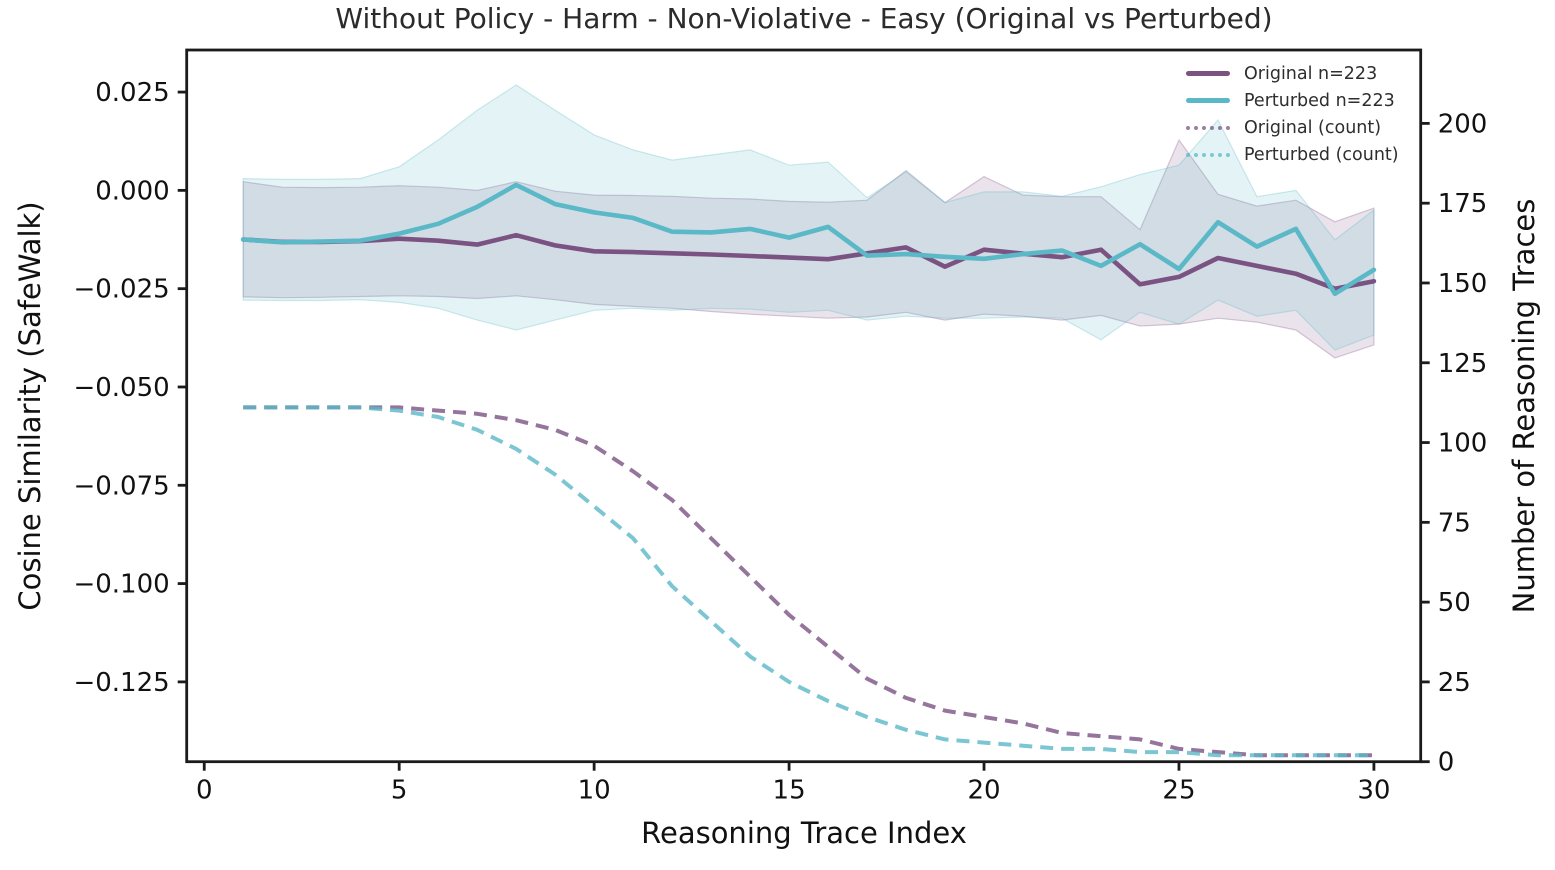 The width and height of the screenshot is (1555, 870). Describe the element at coordinates (1319, 100) in the screenshot. I see `legend-label: Perturbed n=223` at that location.